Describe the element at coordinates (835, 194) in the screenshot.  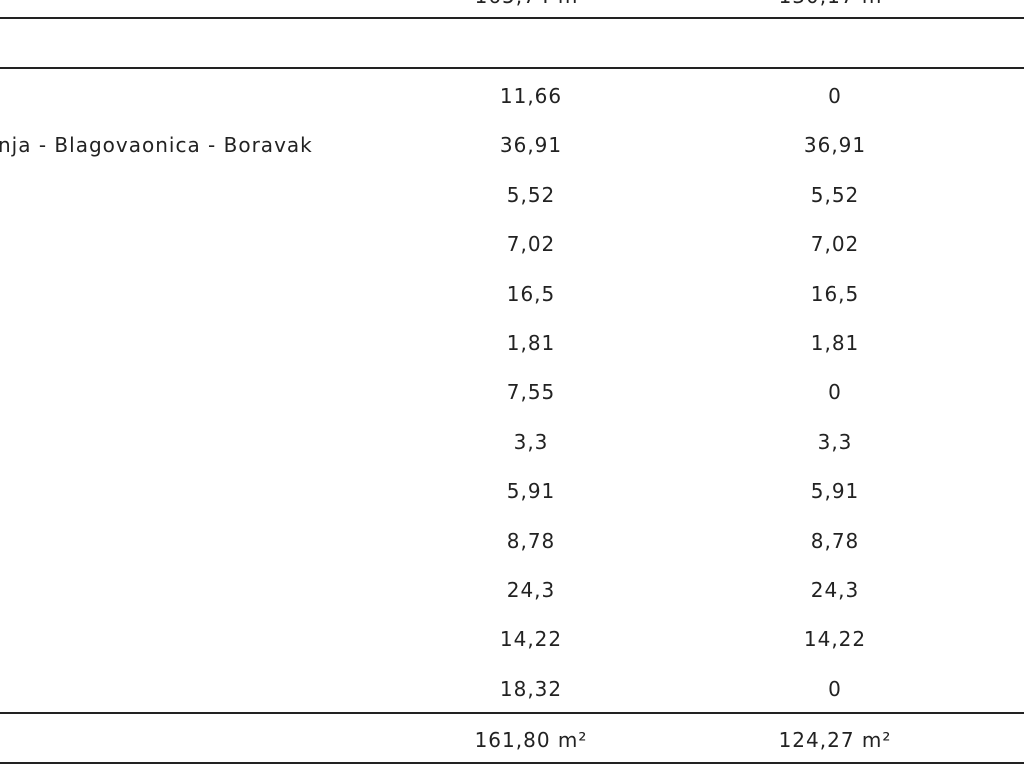
I see `net-area-cell: 5,52` at that location.